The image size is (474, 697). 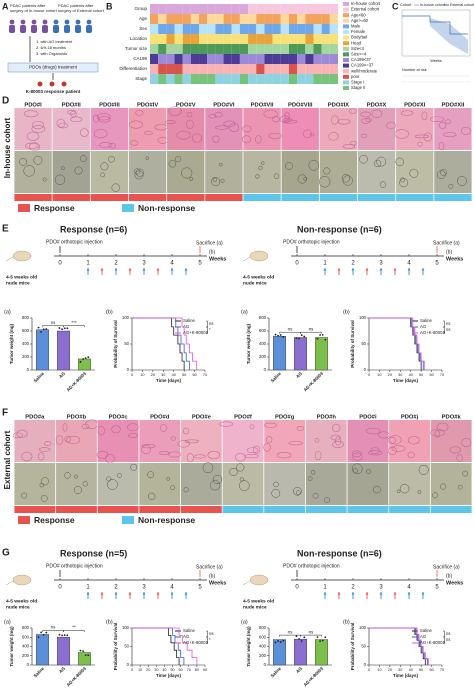 What do you see at coordinates (297, 264) in the screenshot?
I see `week-label: 0` at bounding box center [297, 264].